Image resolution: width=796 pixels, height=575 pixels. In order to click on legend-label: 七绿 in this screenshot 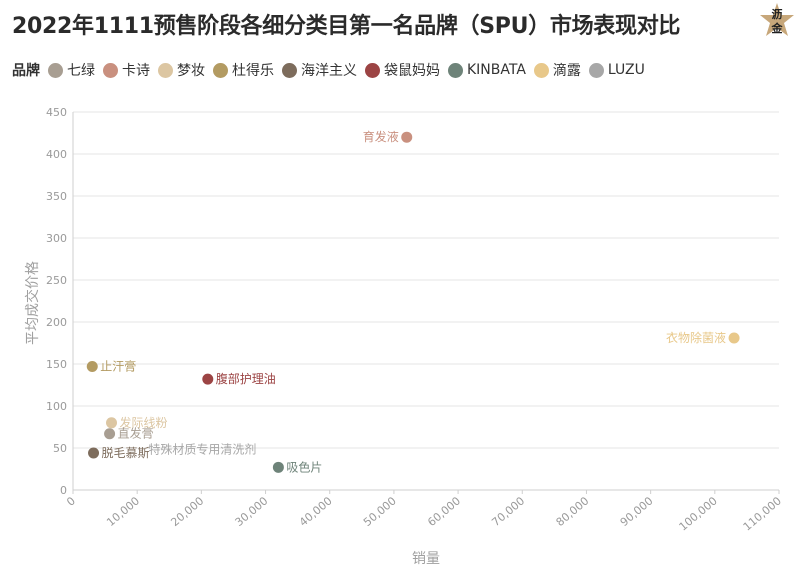, I will do `click(81, 71)`.